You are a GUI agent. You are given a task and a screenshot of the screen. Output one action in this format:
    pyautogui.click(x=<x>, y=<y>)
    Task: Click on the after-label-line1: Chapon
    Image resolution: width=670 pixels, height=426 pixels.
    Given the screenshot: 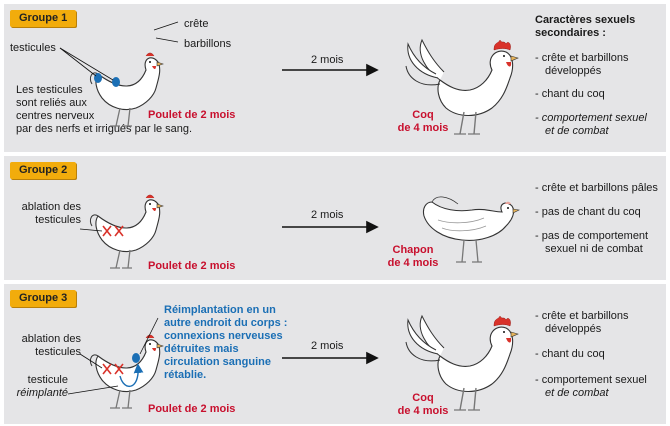 What is the action you would take?
    pyautogui.click(x=413, y=250)
    